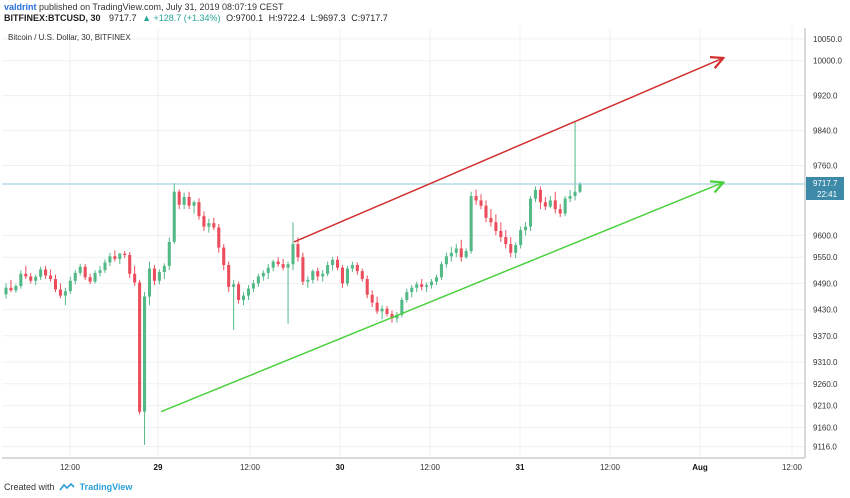  I want to click on tradingview-brand: TradingView, so click(106, 487).